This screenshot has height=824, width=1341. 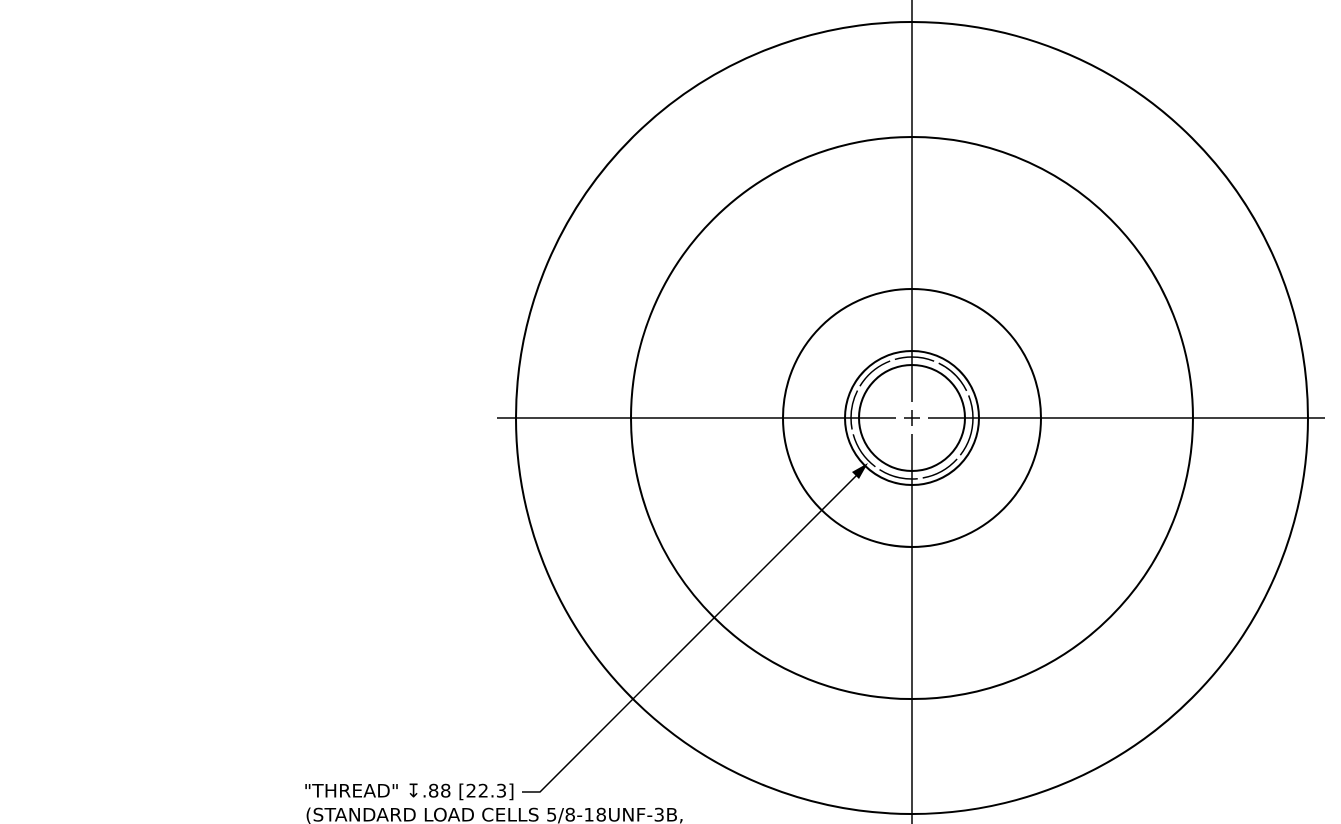 I want to click on thread-major-circle, so click(x=912, y=418).